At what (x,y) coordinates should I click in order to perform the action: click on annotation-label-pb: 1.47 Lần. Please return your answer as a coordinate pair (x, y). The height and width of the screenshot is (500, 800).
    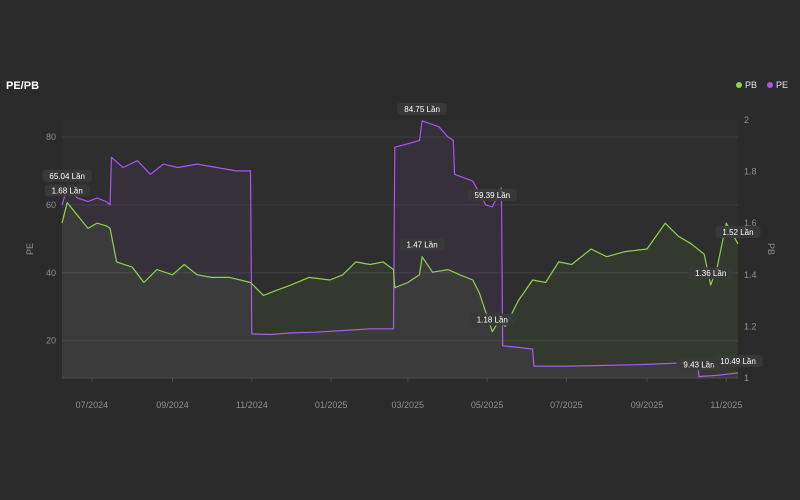
    Looking at the image, I should click on (422, 245).